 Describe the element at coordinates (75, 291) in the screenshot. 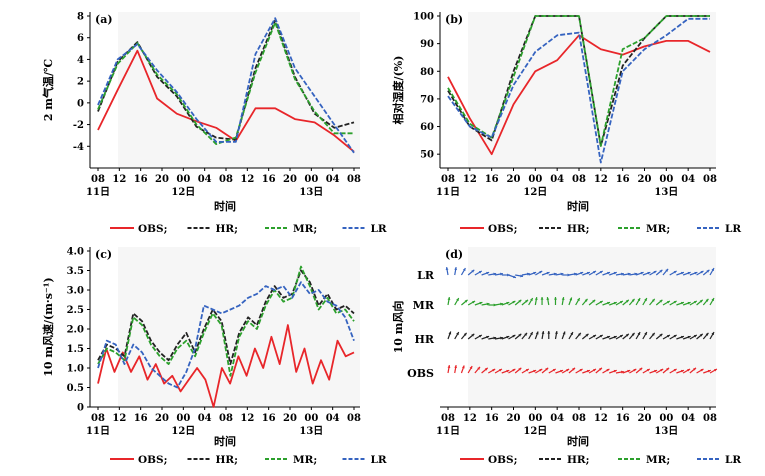

I see `y-tick-label: 3.0` at that location.